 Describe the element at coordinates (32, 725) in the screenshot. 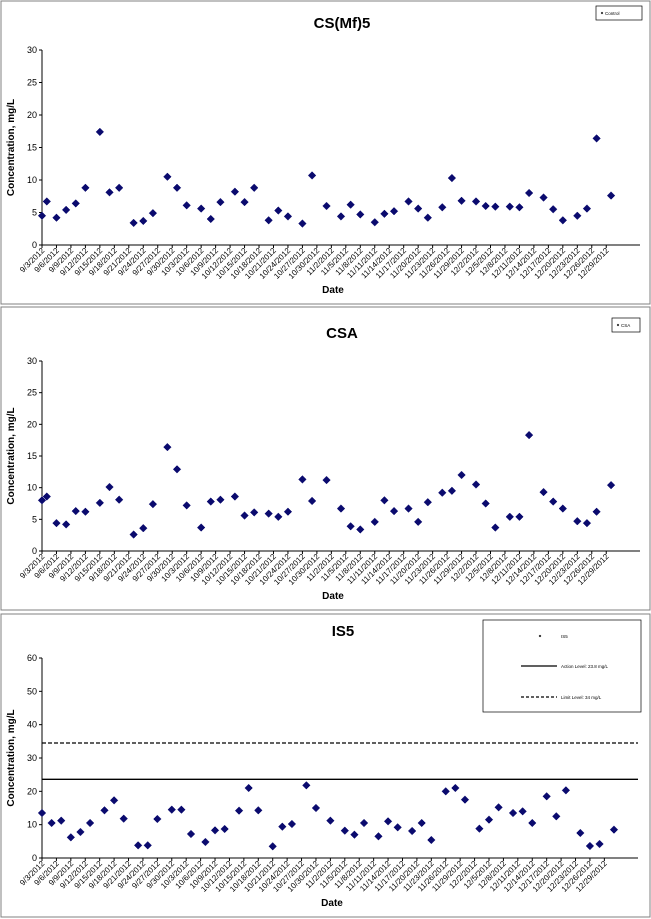

I see `y-tick-label: 40` at that location.